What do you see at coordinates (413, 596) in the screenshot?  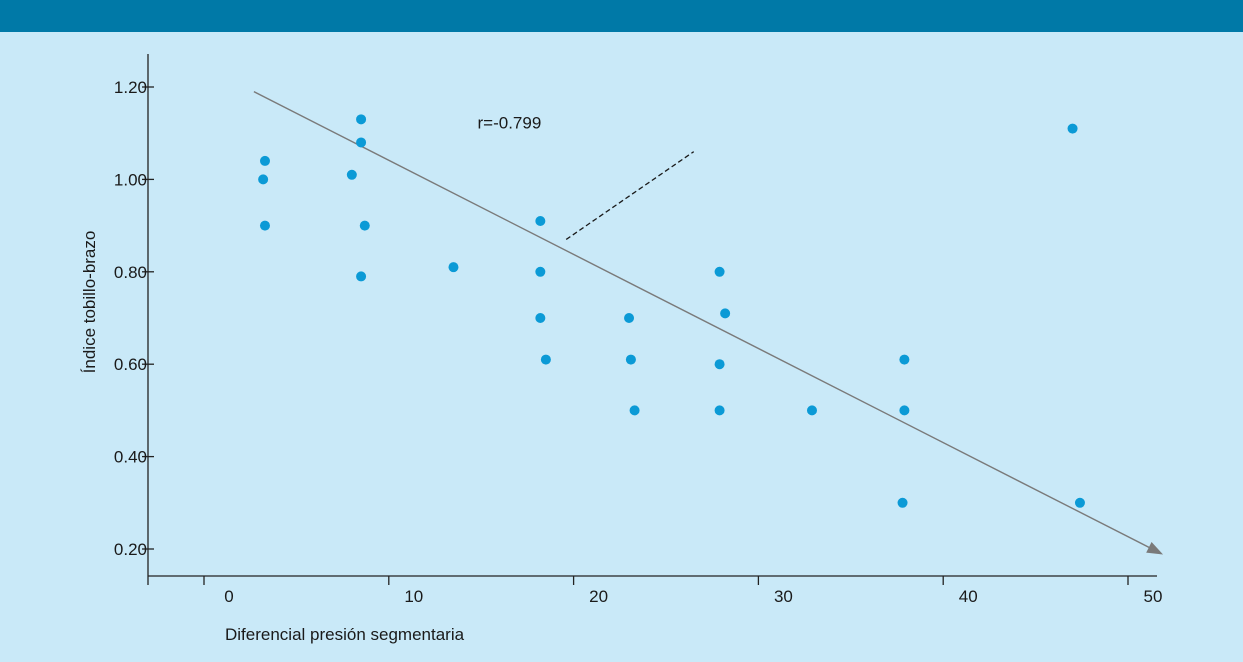 I see `x-tick-label: 10` at bounding box center [413, 596].